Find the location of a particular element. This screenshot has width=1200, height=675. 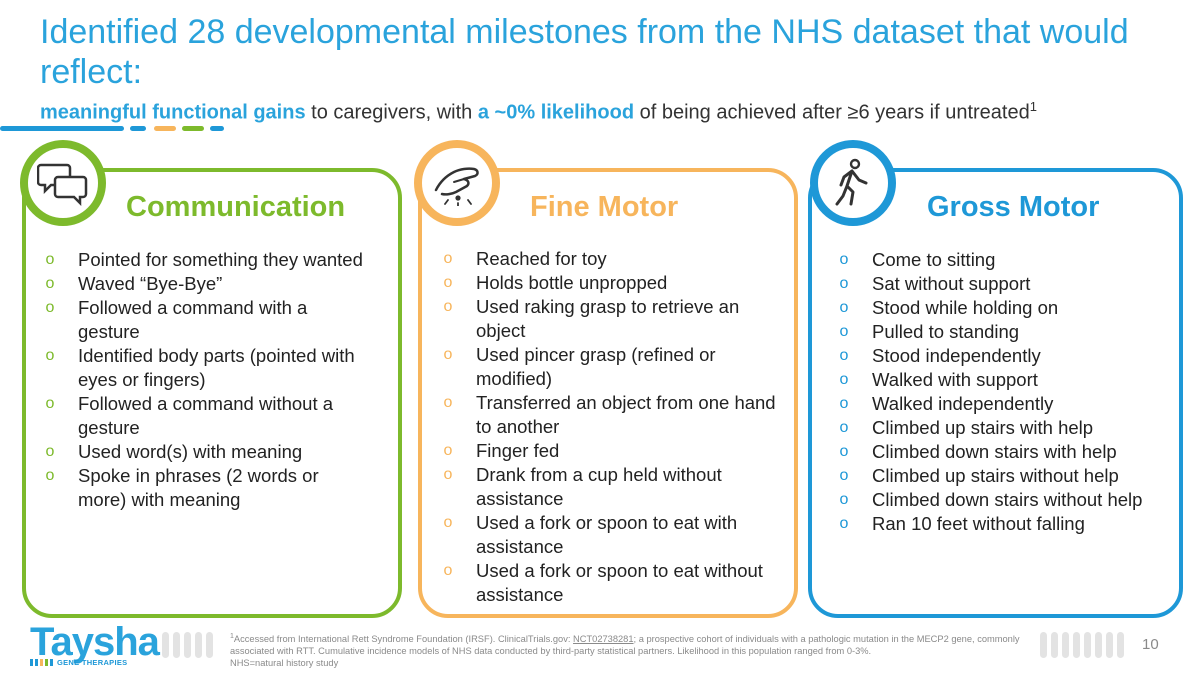

list-item: o Sat without support is located at coordinates (1006, 284).